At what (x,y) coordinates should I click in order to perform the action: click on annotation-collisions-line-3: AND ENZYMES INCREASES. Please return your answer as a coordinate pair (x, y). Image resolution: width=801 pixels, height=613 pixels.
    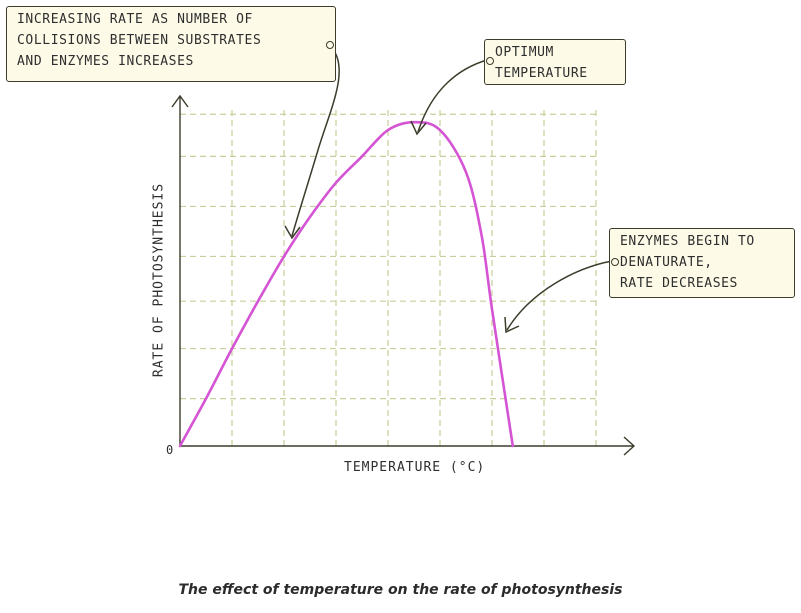
    Looking at the image, I should click on (105, 61).